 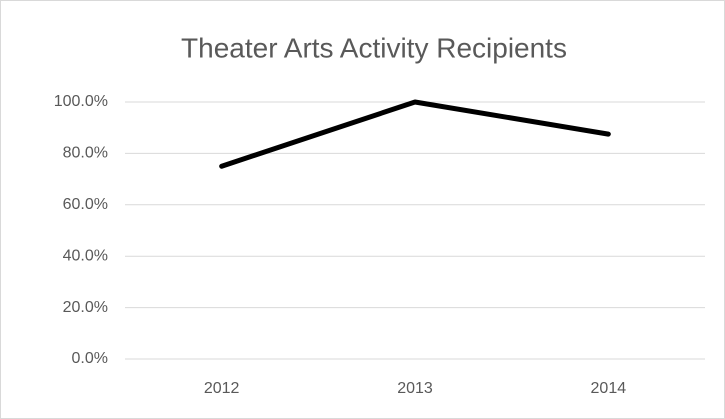 What do you see at coordinates (85, 307) in the screenshot?
I see `y-tick-label: 20.0%` at bounding box center [85, 307].